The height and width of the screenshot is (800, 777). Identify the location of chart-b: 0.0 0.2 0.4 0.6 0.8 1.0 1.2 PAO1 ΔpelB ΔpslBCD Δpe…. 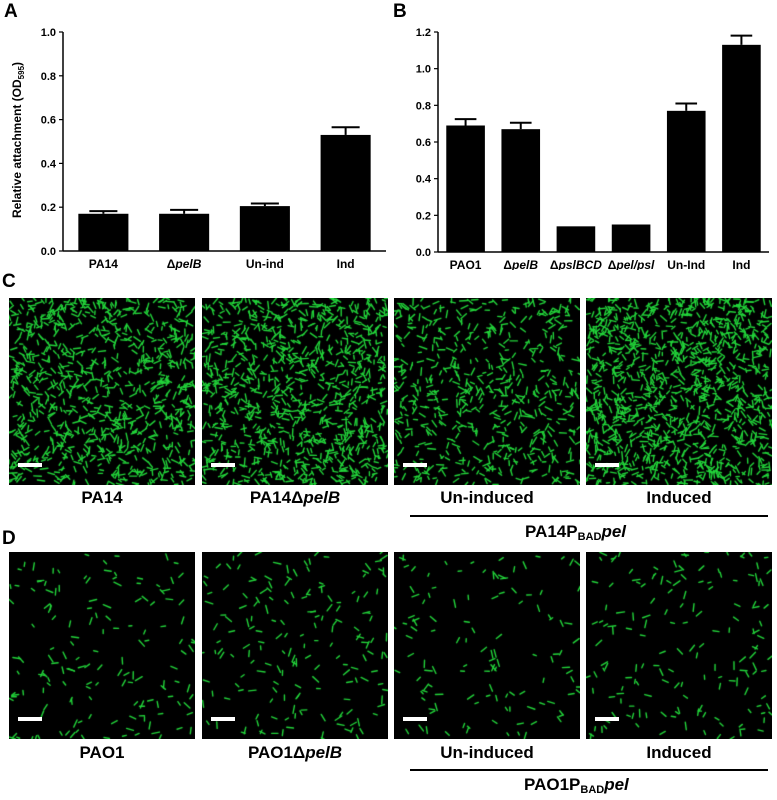
(592, 148).